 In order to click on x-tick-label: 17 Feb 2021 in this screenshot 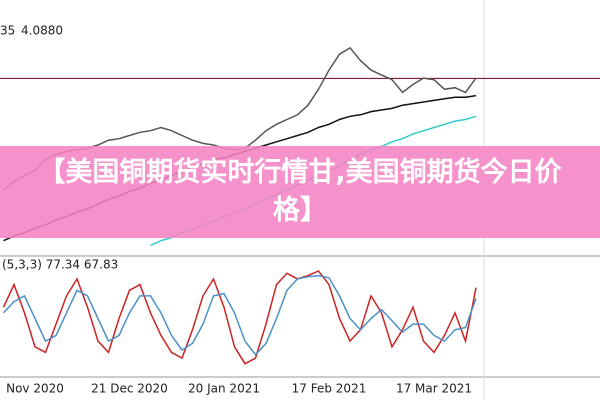, I will do `click(329, 389)`.